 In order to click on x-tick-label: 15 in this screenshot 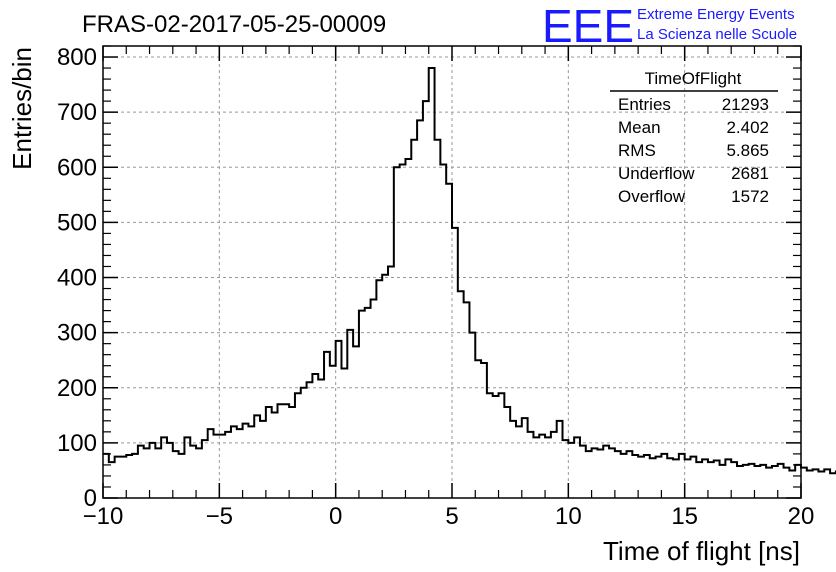, I will do `click(684, 516)`.